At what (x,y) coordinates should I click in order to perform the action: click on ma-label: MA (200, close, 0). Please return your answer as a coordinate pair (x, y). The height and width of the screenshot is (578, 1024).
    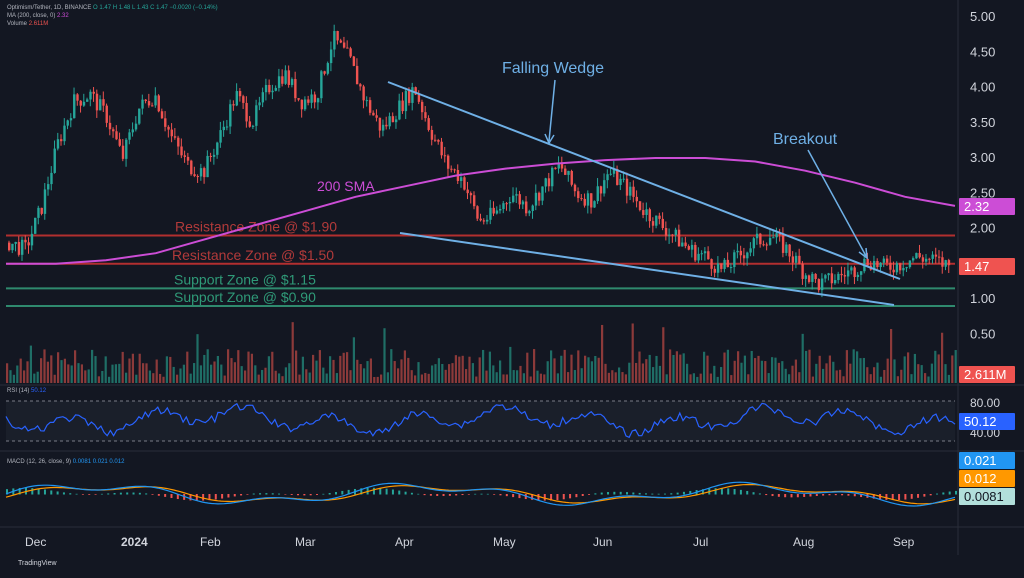
    Looking at the image, I should click on (31, 16).